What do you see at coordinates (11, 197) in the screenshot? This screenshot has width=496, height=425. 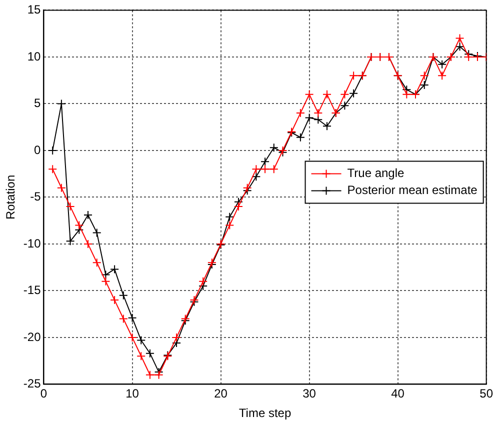 I see `y-axis-title: Rotation` at bounding box center [11, 197].